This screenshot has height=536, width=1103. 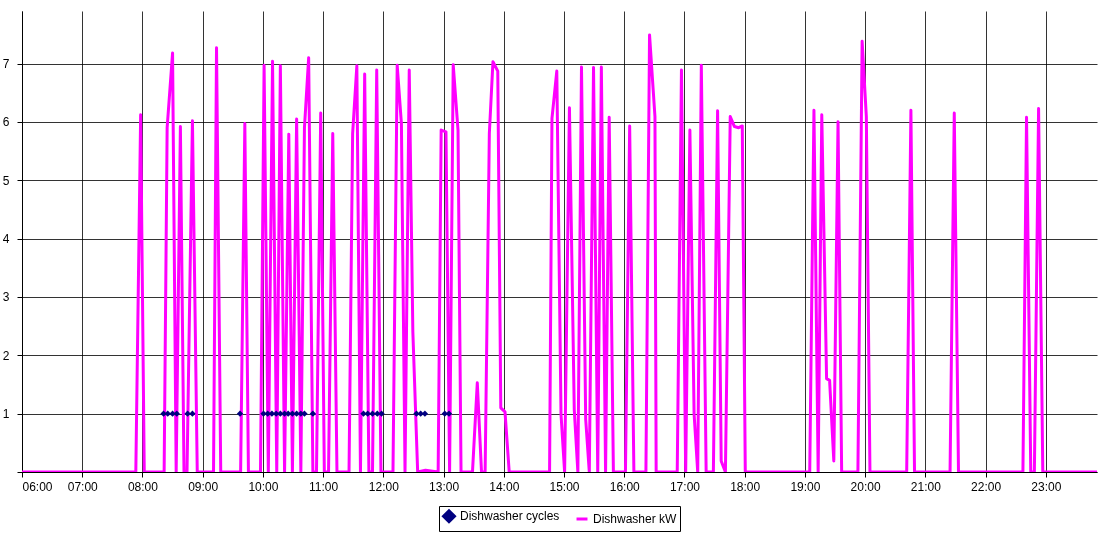 What do you see at coordinates (6, 180) in the screenshot?
I see `y-tick-label: 5` at bounding box center [6, 180].